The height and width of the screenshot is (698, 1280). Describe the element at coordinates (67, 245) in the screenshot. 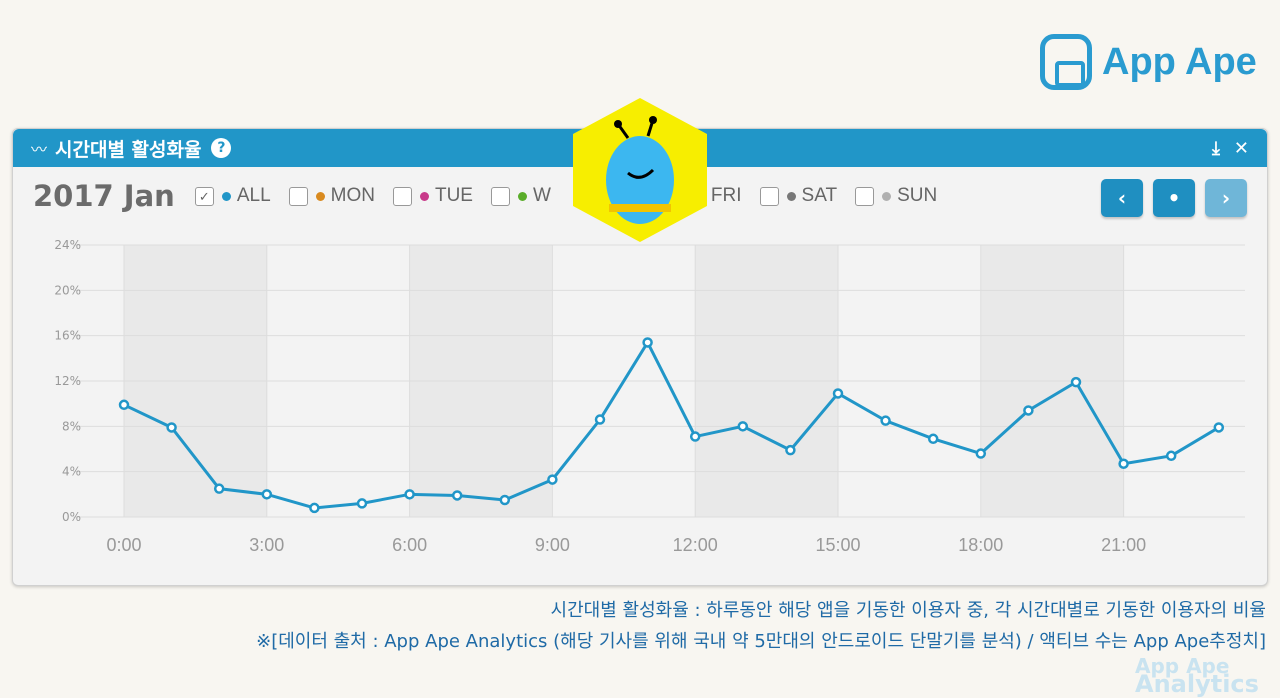

I see `y-tick-label: 24%` at that location.